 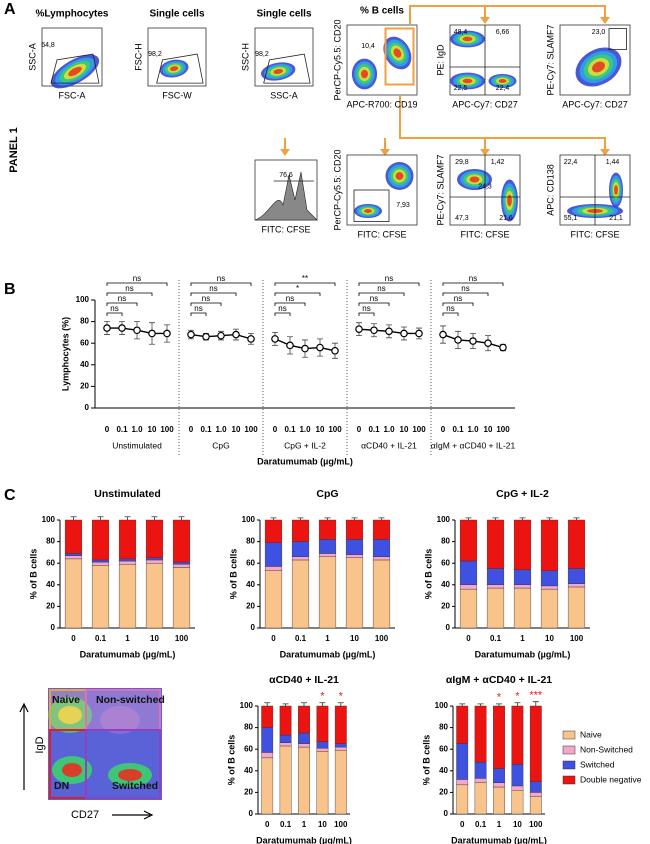 What do you see at coordinates (277, 54) in the screenshot?
I see `flow-plot: Single cells SSC-A SSC-H 98,2` at bounding box center [277, 54].